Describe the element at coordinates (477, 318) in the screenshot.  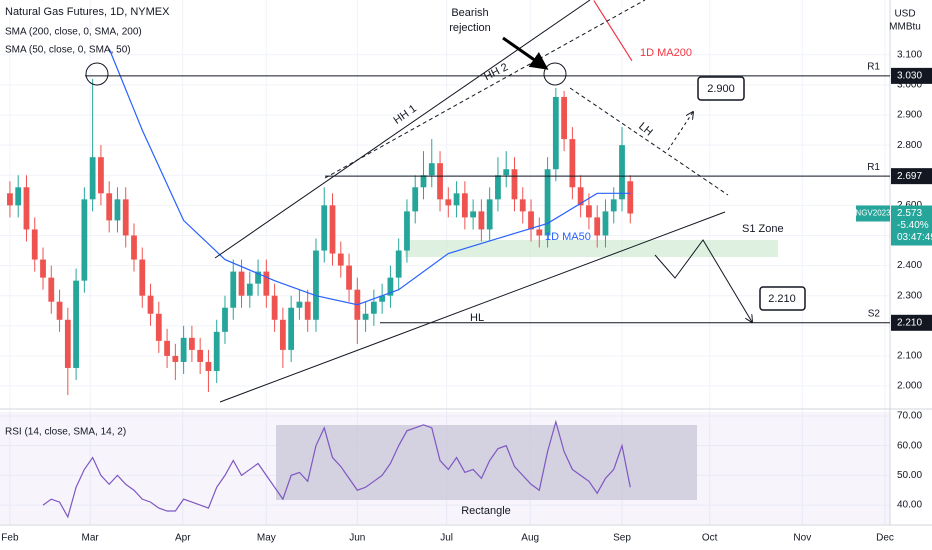
I see `annotation: HL` at that location.